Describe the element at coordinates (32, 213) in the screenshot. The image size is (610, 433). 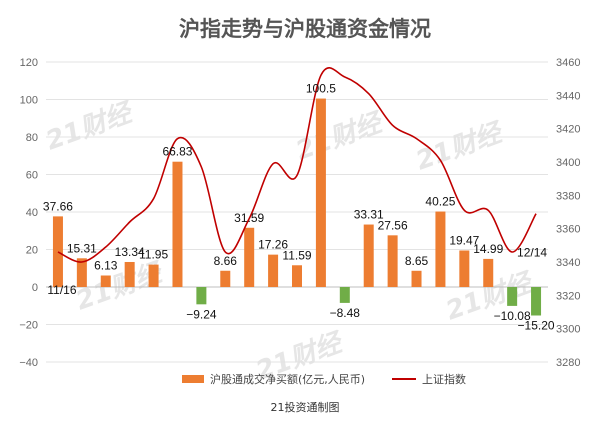
I see `left-tick-label: 40` at that location.